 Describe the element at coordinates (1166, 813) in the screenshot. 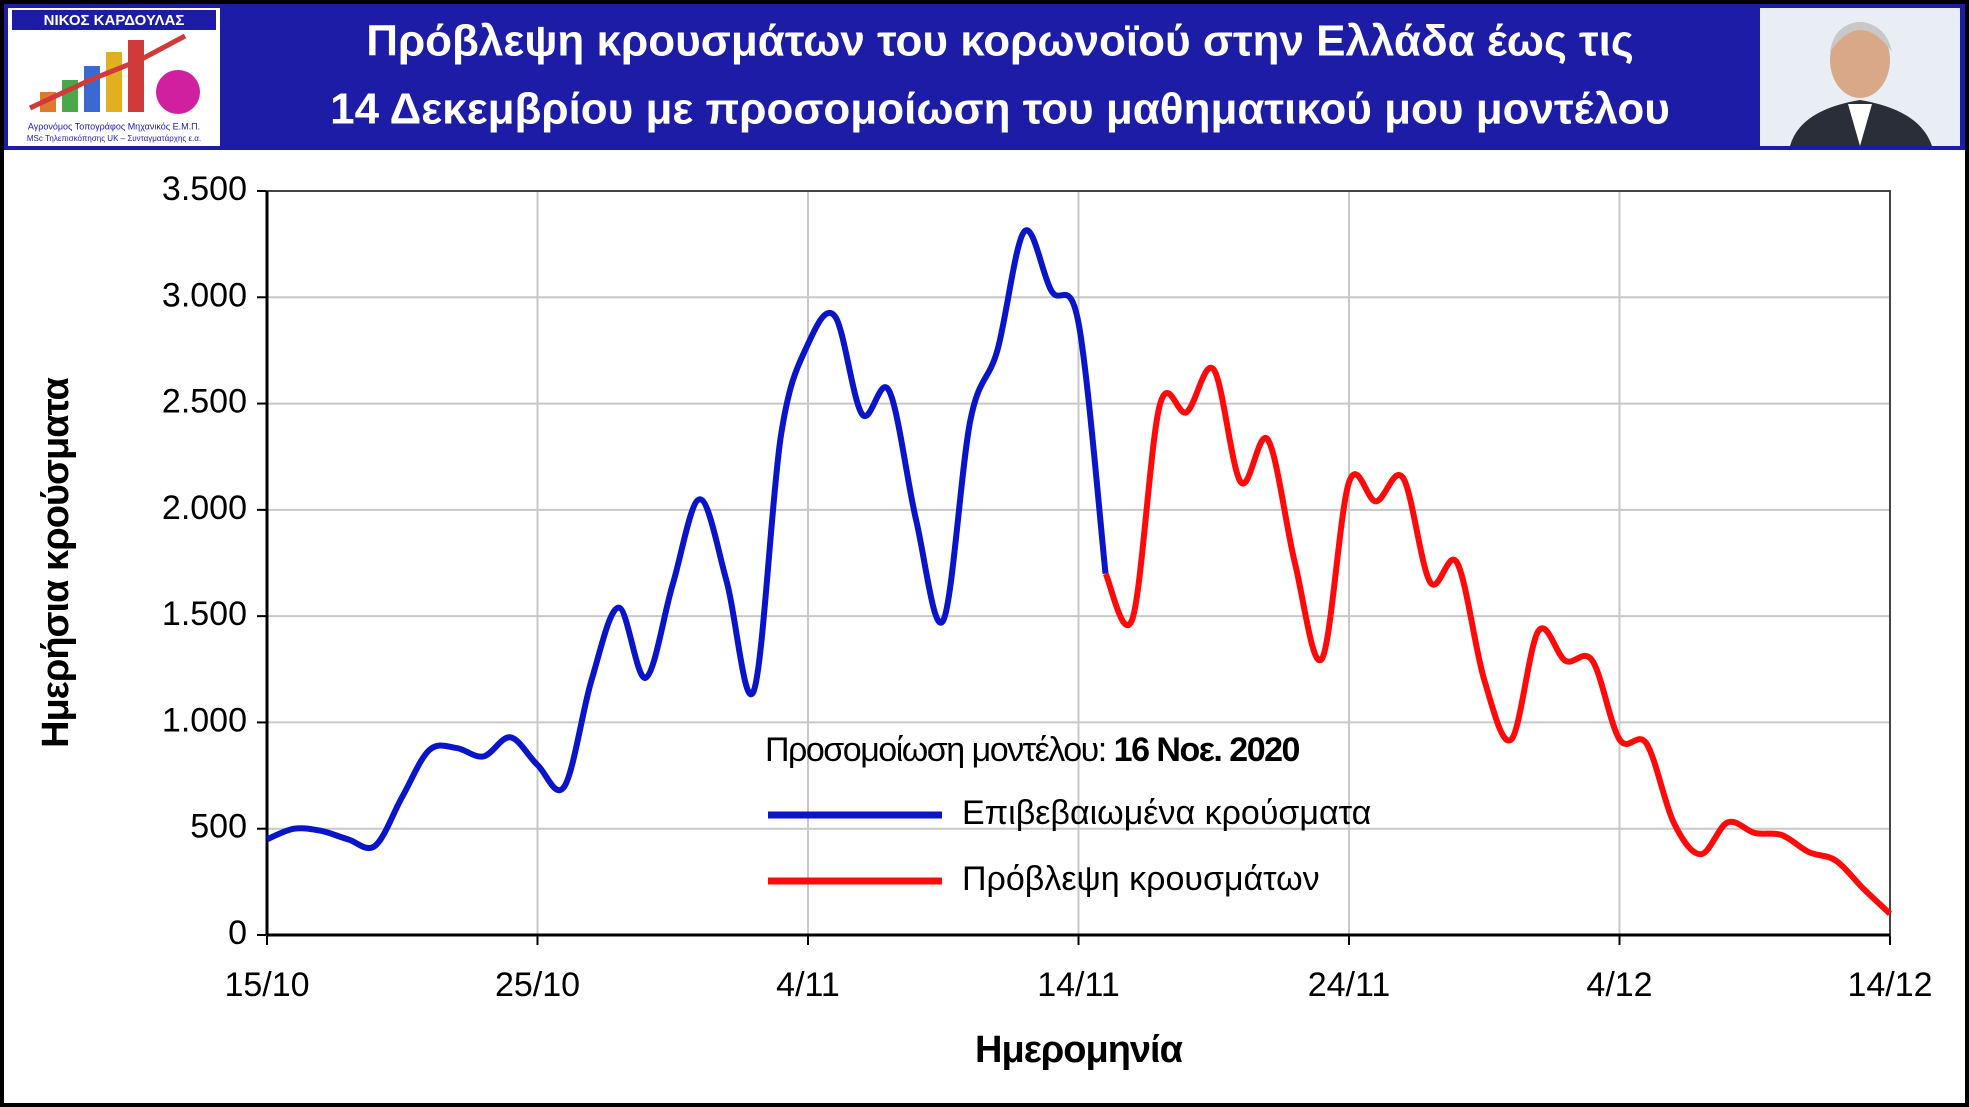

I see `legend-label: Επιβεβαιωμένα κρούσματα` at that location.